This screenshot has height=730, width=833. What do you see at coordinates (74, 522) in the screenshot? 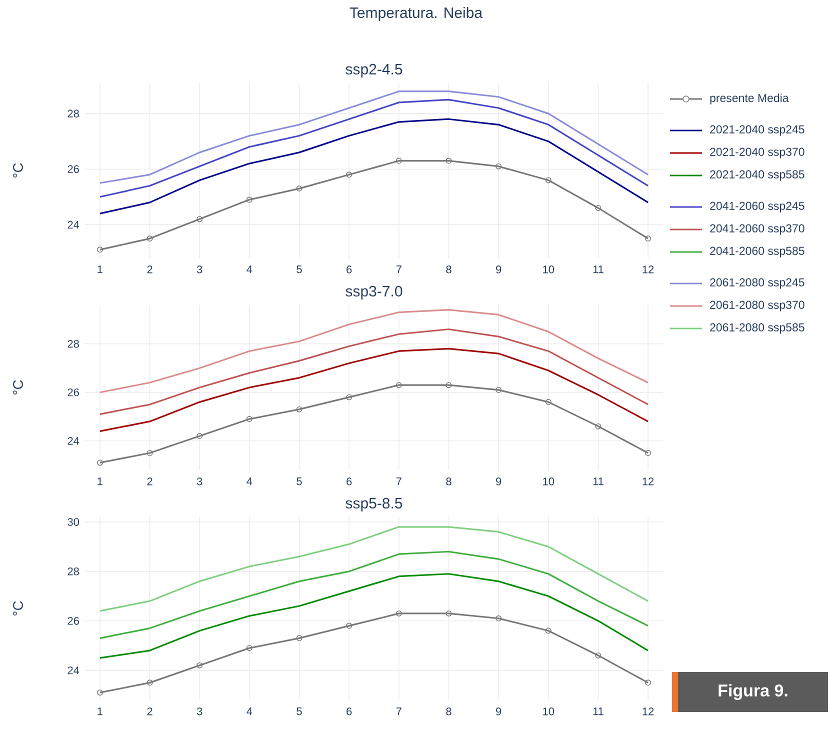
I see `y-tick-label: 30` at bounding box center [74, 522].